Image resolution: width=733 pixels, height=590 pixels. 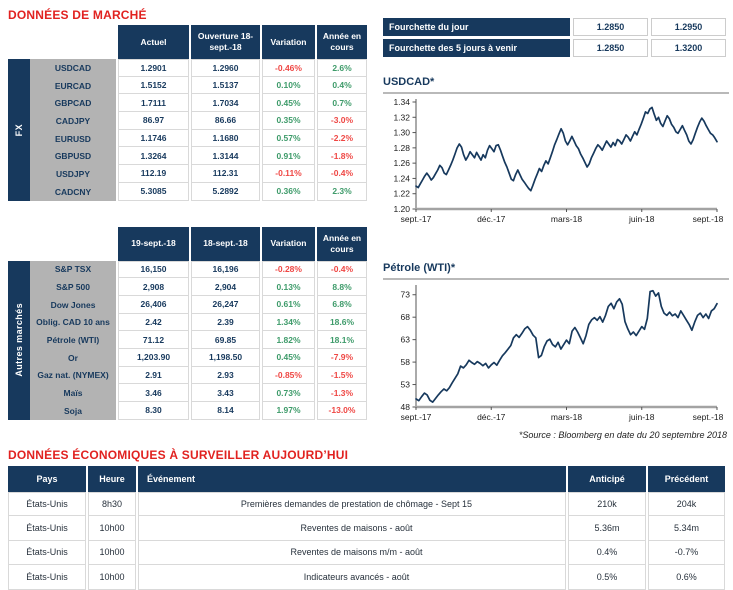 I want to click on svg-text: 48, so click(x=406, y=407).